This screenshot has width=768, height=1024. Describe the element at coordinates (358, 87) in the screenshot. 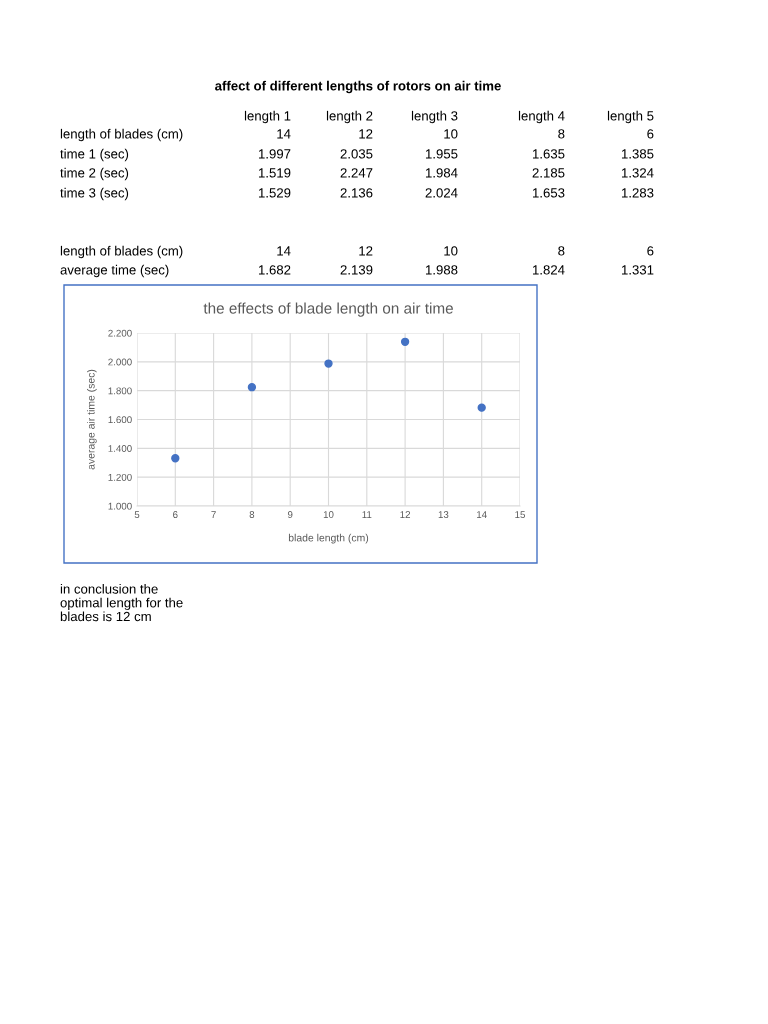

I see `text: affect of different lengths of rotors on air time` at that location.